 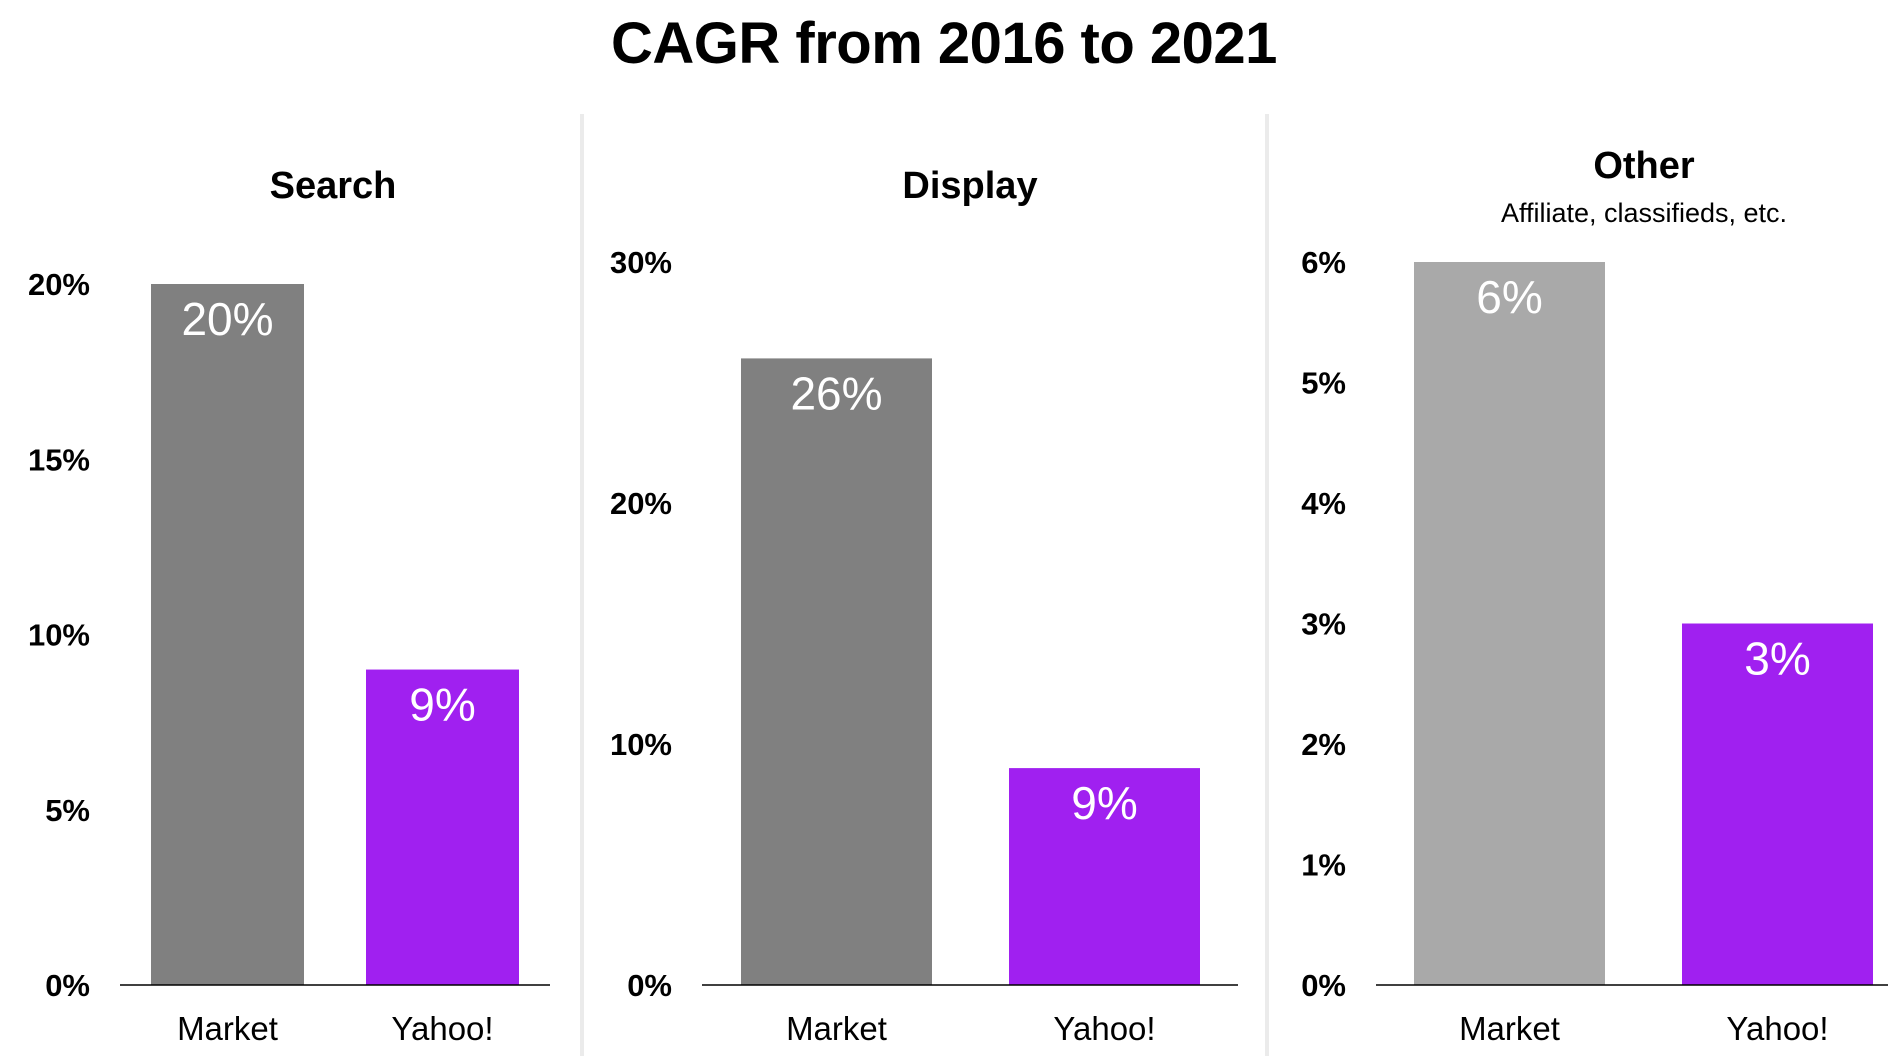 I want to click on data-label: 6%, so click(x=1509, y=297).